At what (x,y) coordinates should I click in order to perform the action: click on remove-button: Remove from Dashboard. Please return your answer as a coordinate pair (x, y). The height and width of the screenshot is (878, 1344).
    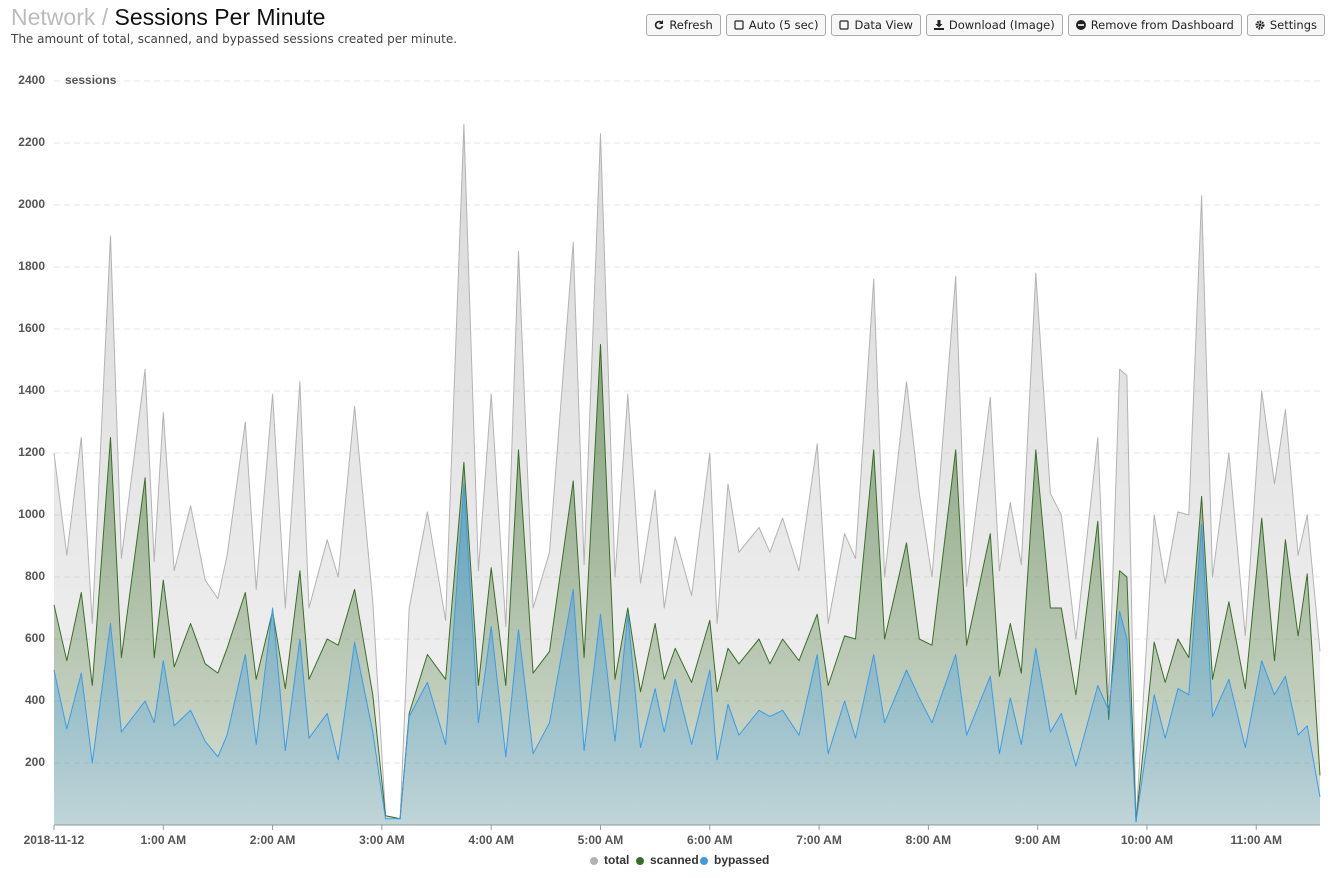
    Looking at the image, I should click on (1154, 25).